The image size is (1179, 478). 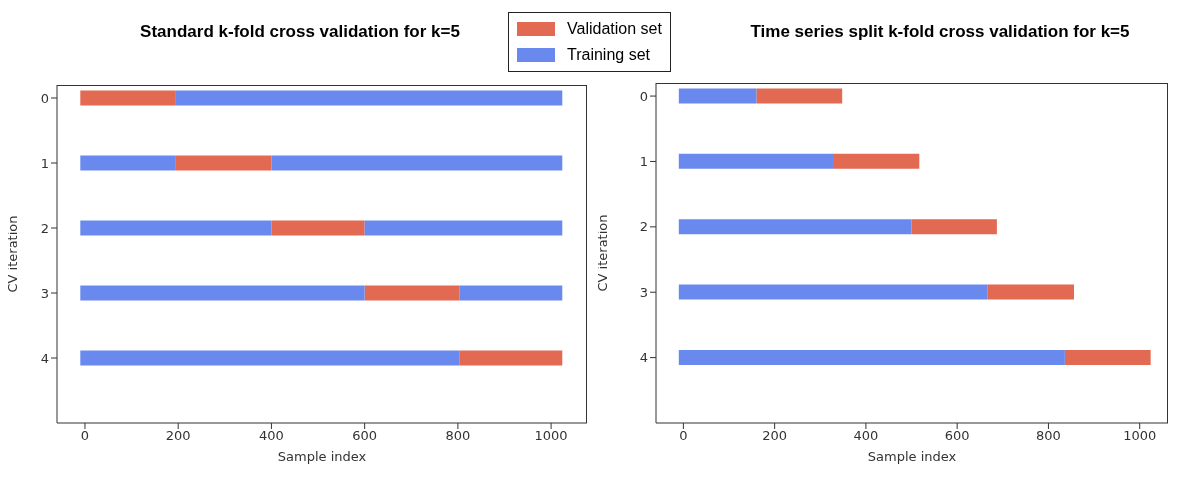 I want to click on legend-label: Training set, so click(x=608, y=55).